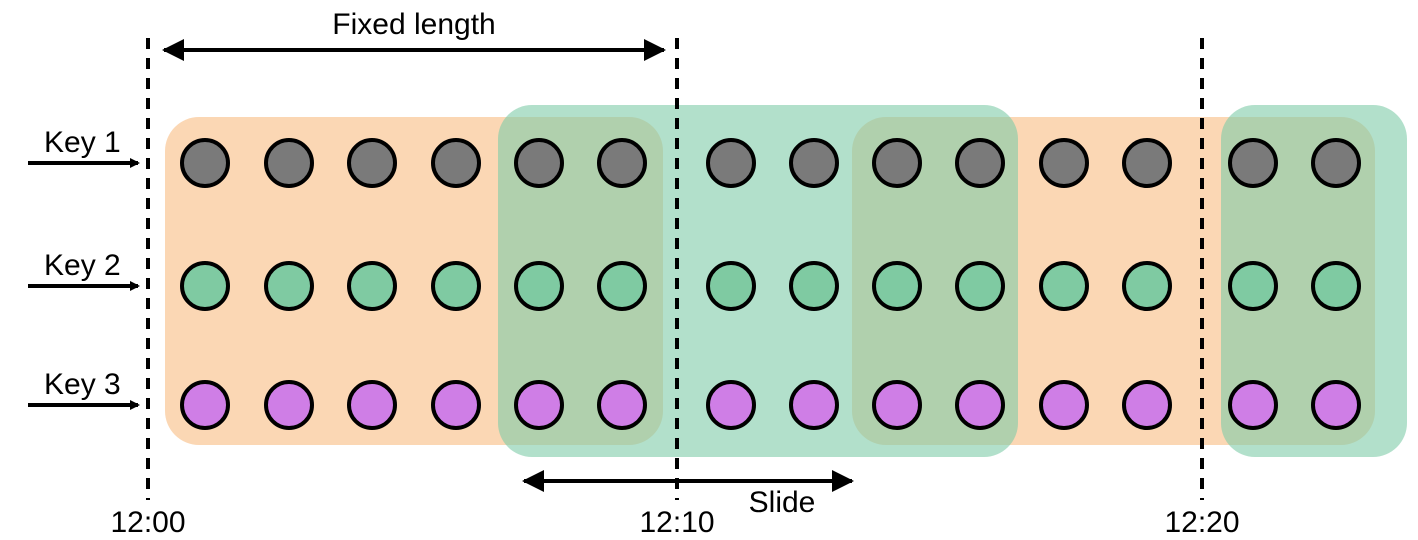 The image size is (1418, 540). I want to click on key-1-label: Key 1, so click(82, 142).